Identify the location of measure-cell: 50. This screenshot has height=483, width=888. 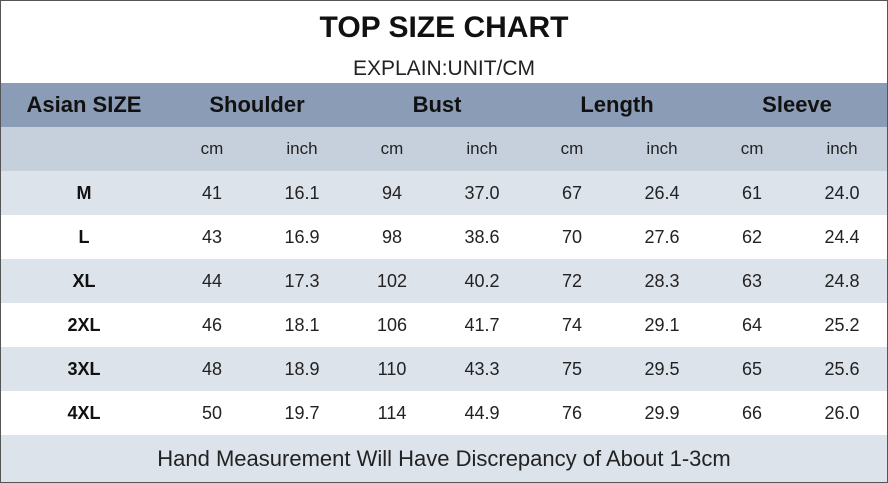
(212, 413).